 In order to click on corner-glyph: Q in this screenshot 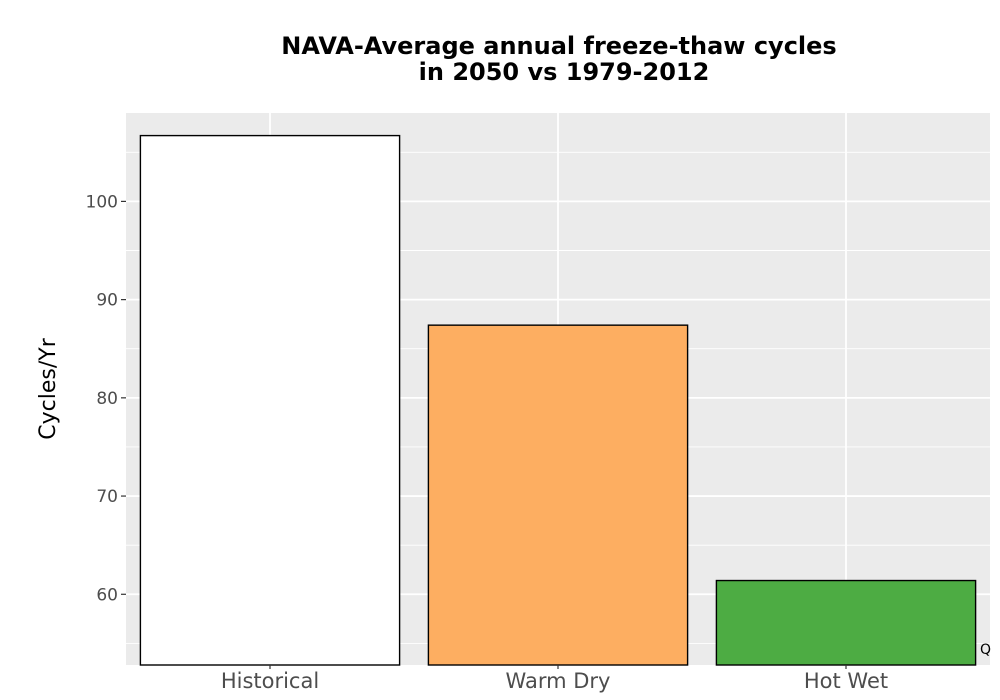, I will do `click(985, 650)`.